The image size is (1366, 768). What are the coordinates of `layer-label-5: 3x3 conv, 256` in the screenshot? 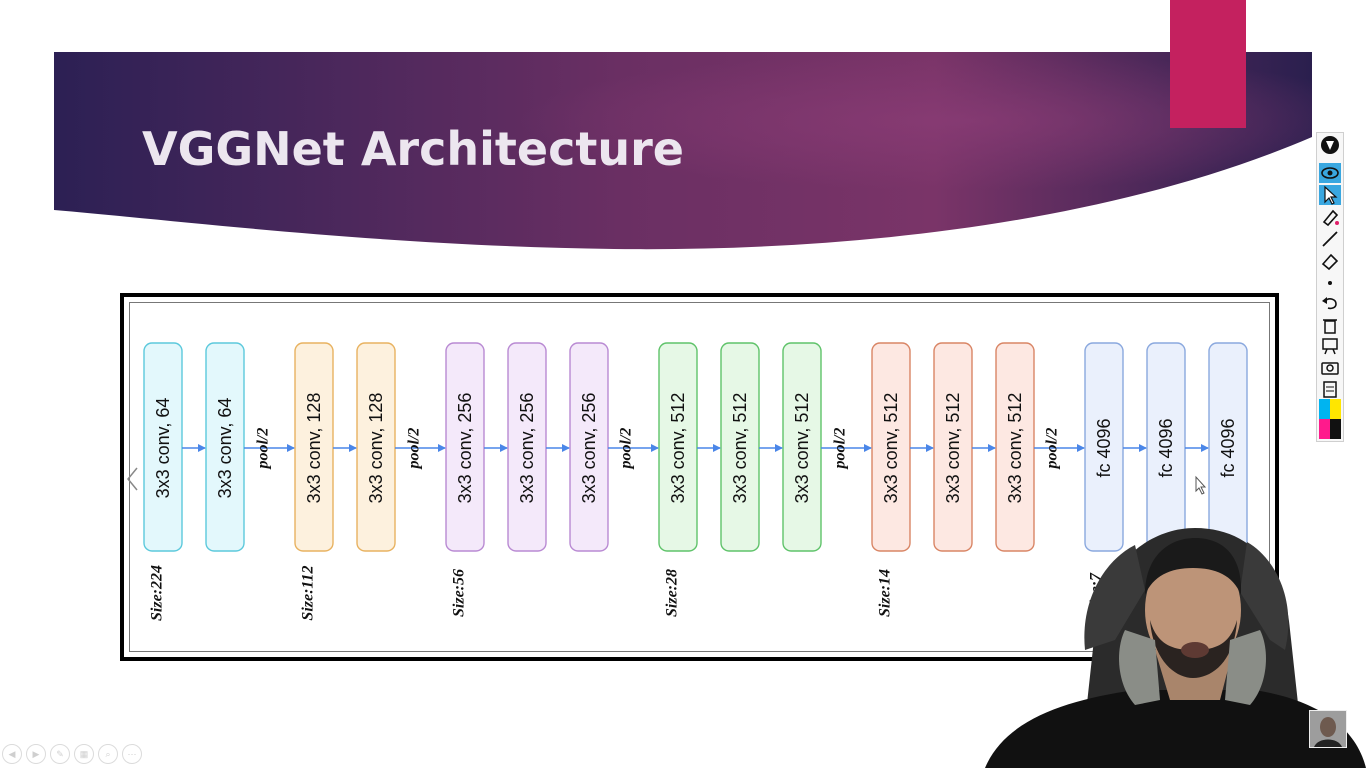 It's located at (465, 448).